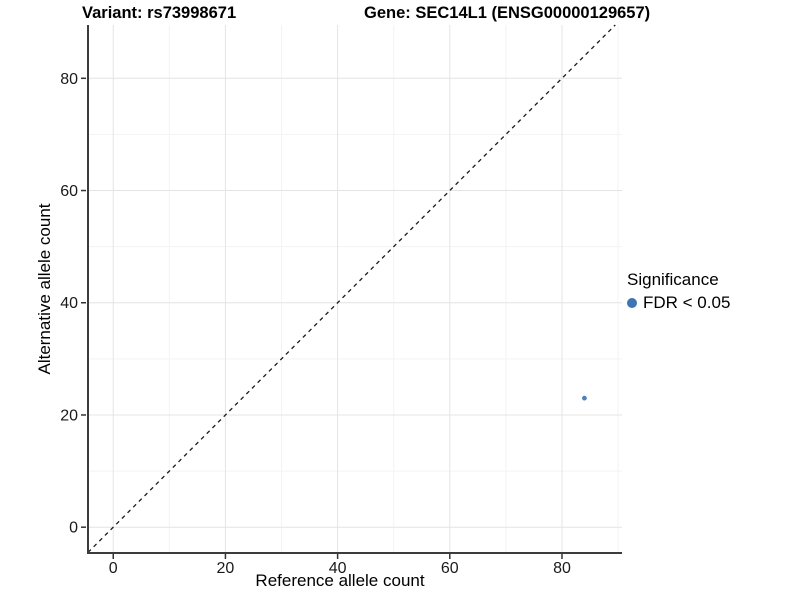 The height and width of the screenshot is (600, 800). What do you see at coordinates (69, 79) in the screenshot?
I see `y-axis-tick-label: 80` at bounding box center [69, 79].